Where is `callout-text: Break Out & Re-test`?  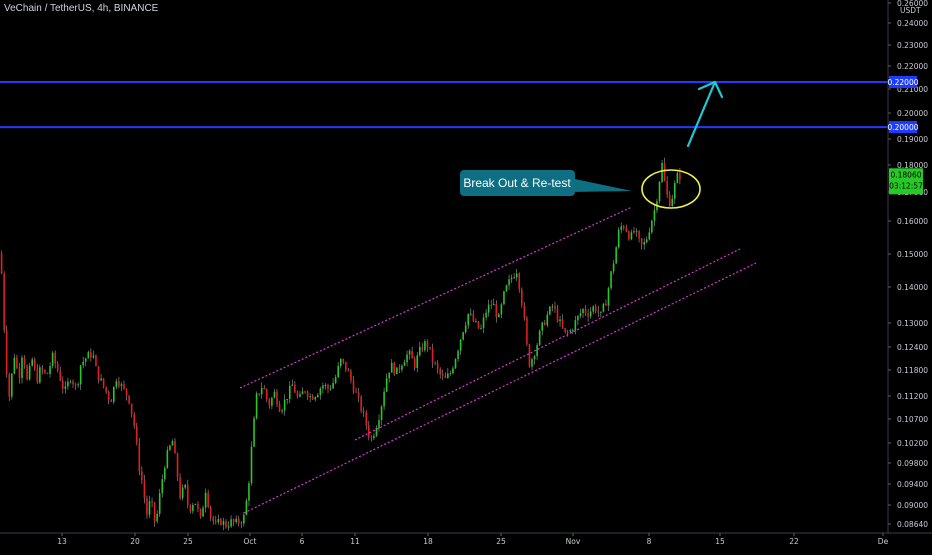 callout-text: Break Out & Re-test is located at coordinates (517, 183).